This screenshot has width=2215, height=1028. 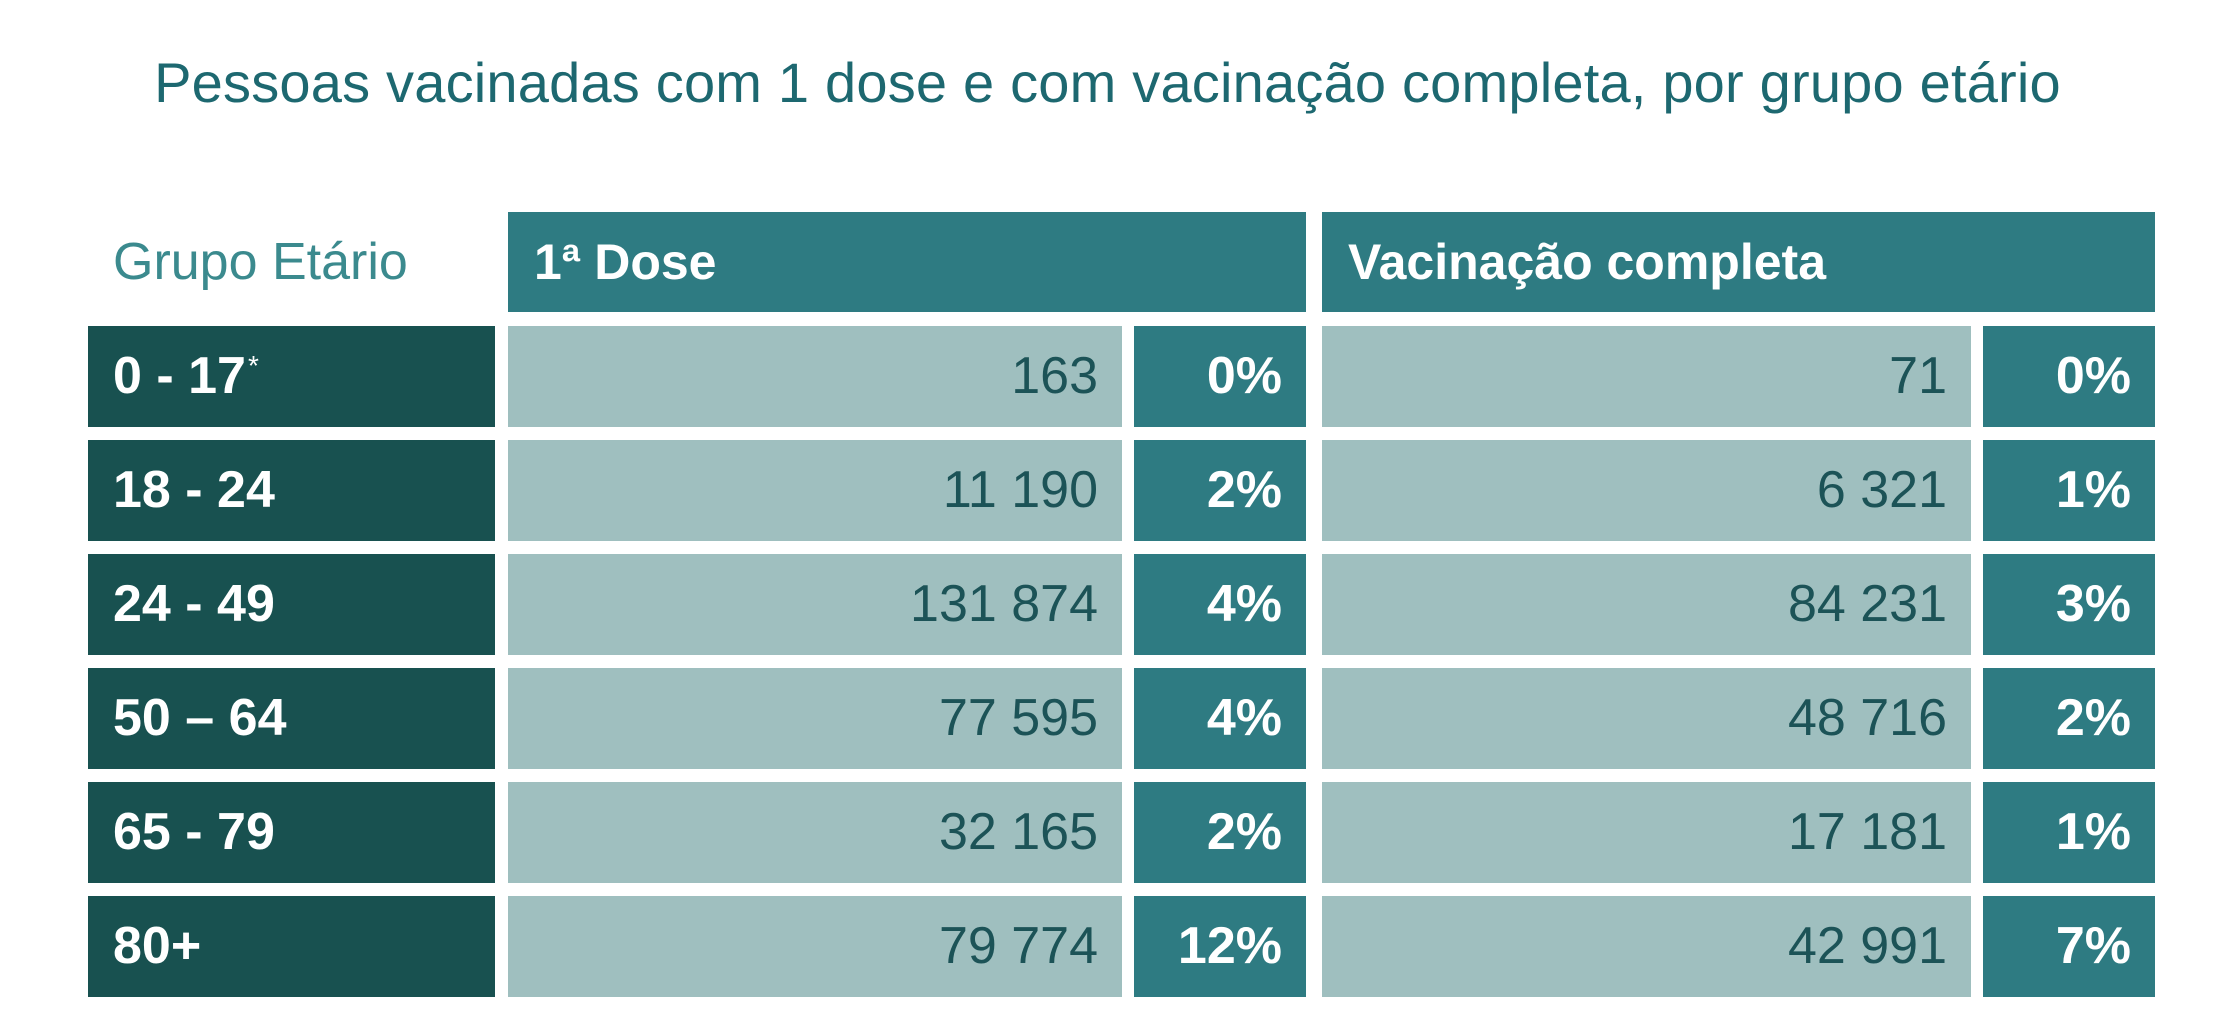 I want to click on age-group-cell: 0 - 17*, so click(x=291, y=376).